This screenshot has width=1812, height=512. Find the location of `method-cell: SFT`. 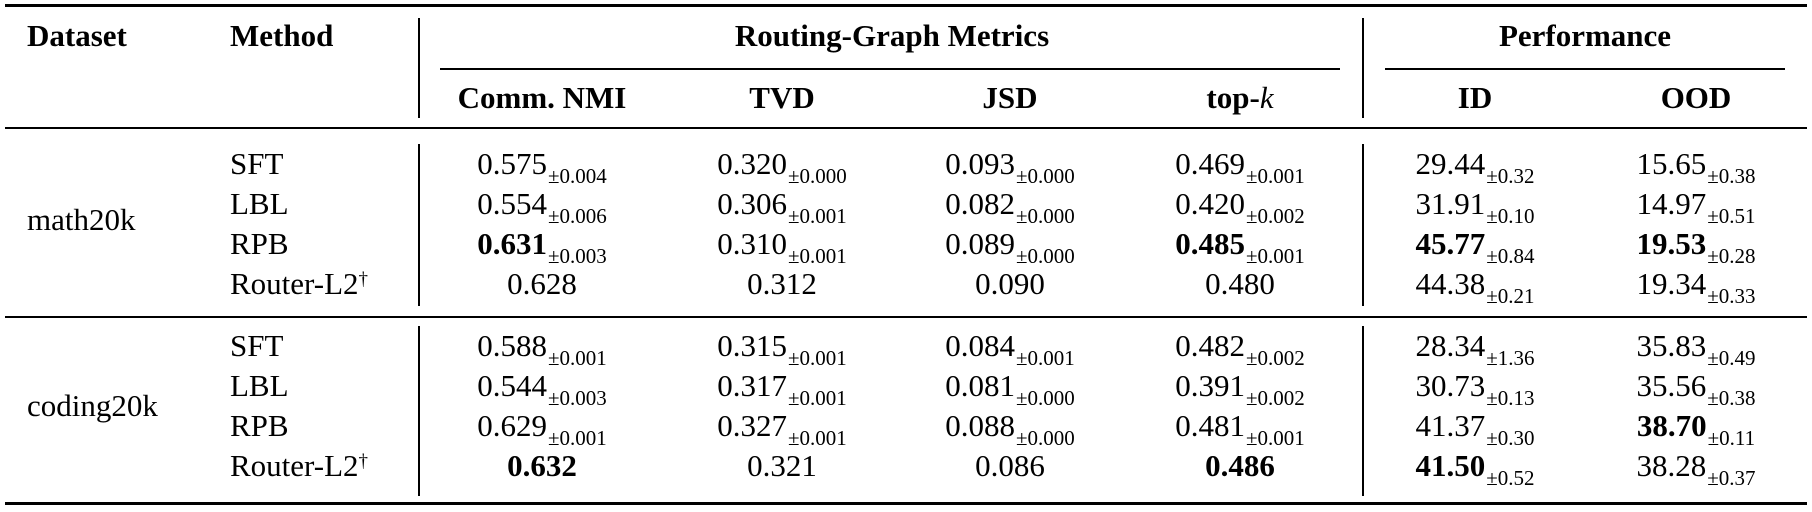

method-cell: SFT is located at coordinates (256, 346).